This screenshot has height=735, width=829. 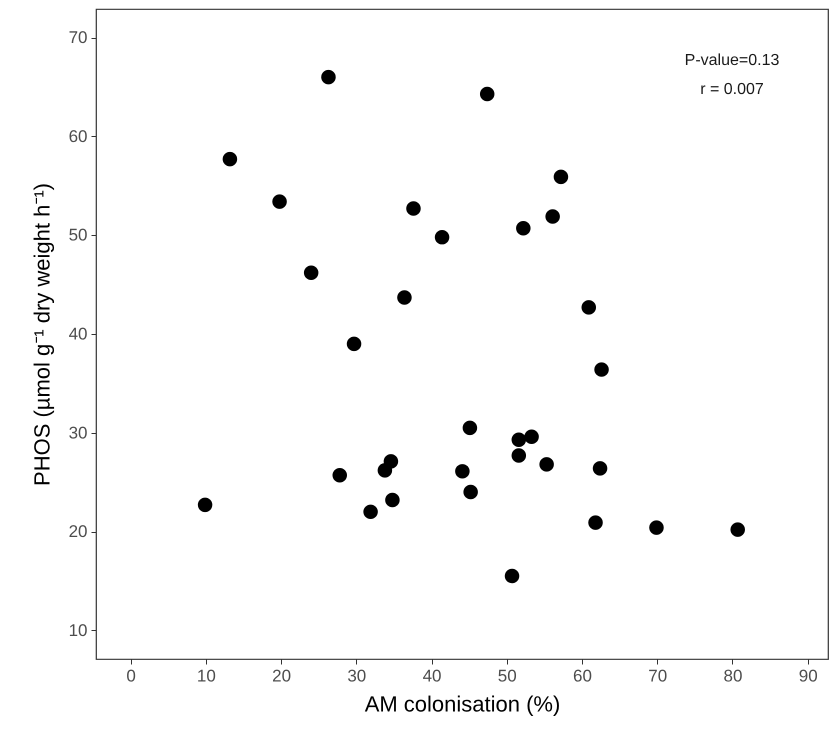 What do you see at coordinates (282, 676) in the screenshot?
I see `x-tick-label: 20` at bounding box center [282, 676].